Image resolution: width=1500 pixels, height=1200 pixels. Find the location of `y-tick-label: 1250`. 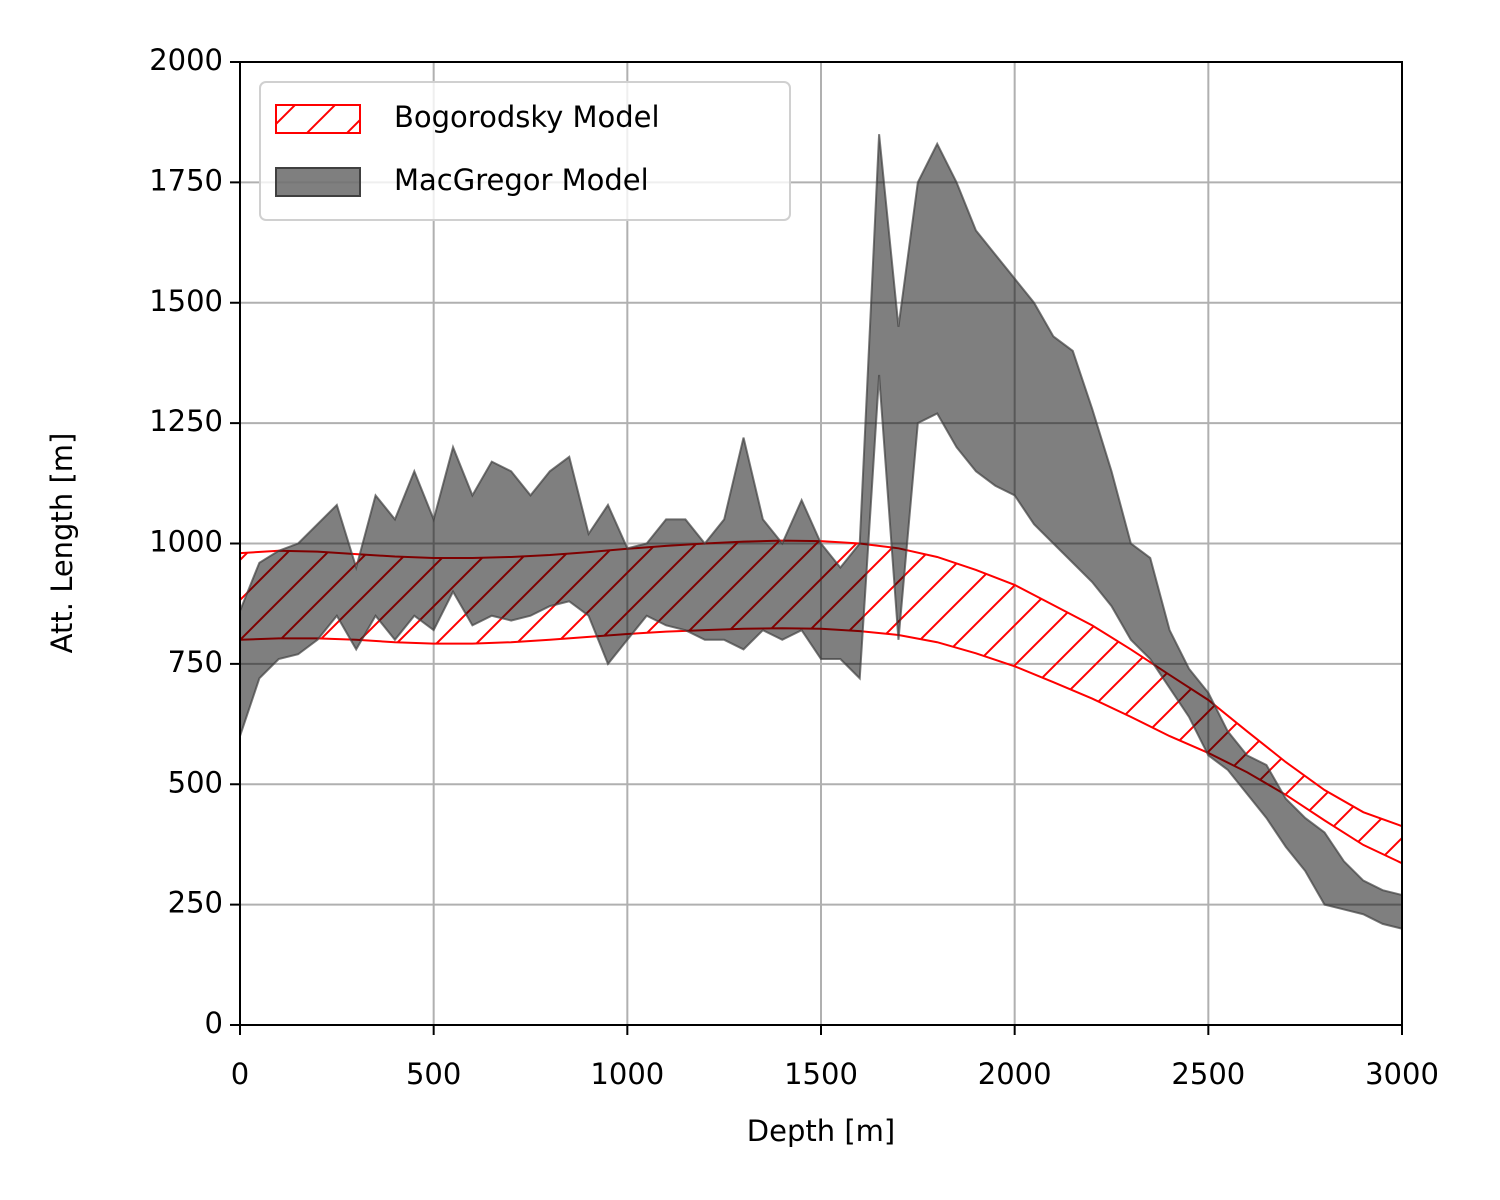

y-tick-label: 1250 is located at coordinates (186, 421).